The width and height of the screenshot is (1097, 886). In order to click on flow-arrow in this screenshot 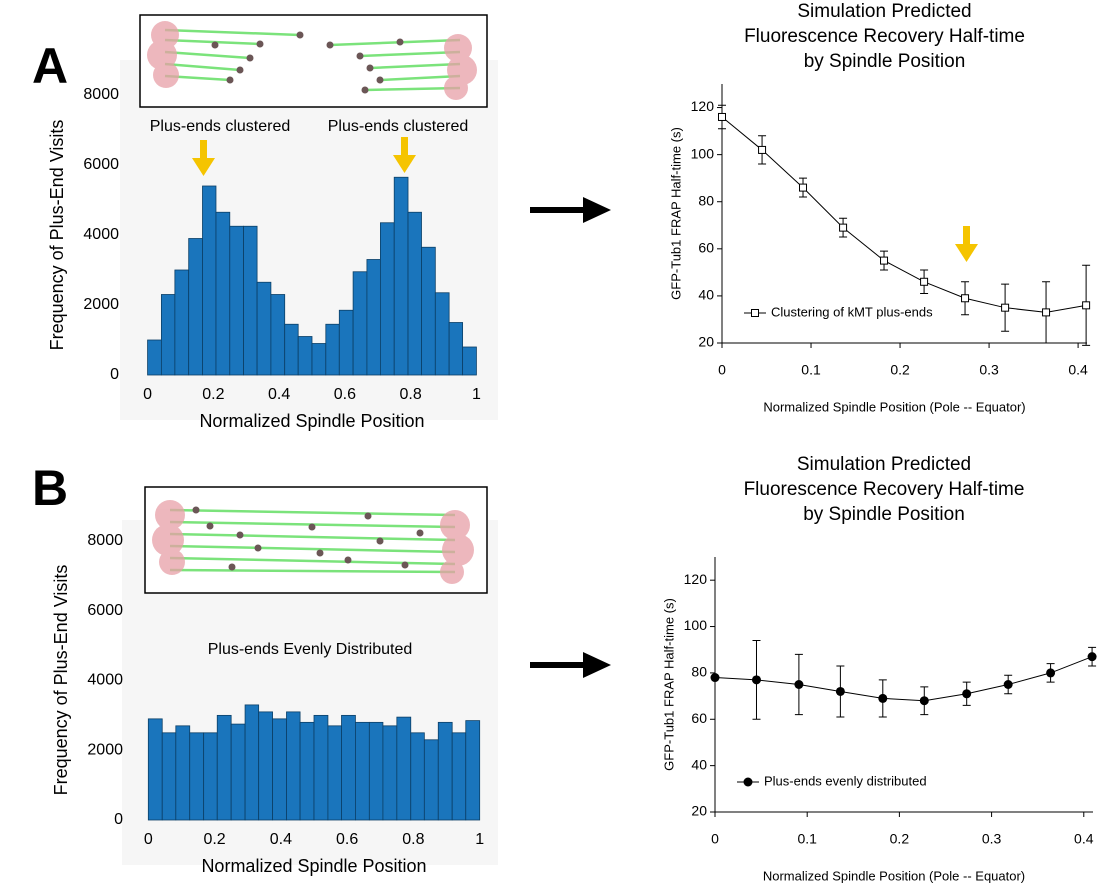, I will do `click(570, 437)`.